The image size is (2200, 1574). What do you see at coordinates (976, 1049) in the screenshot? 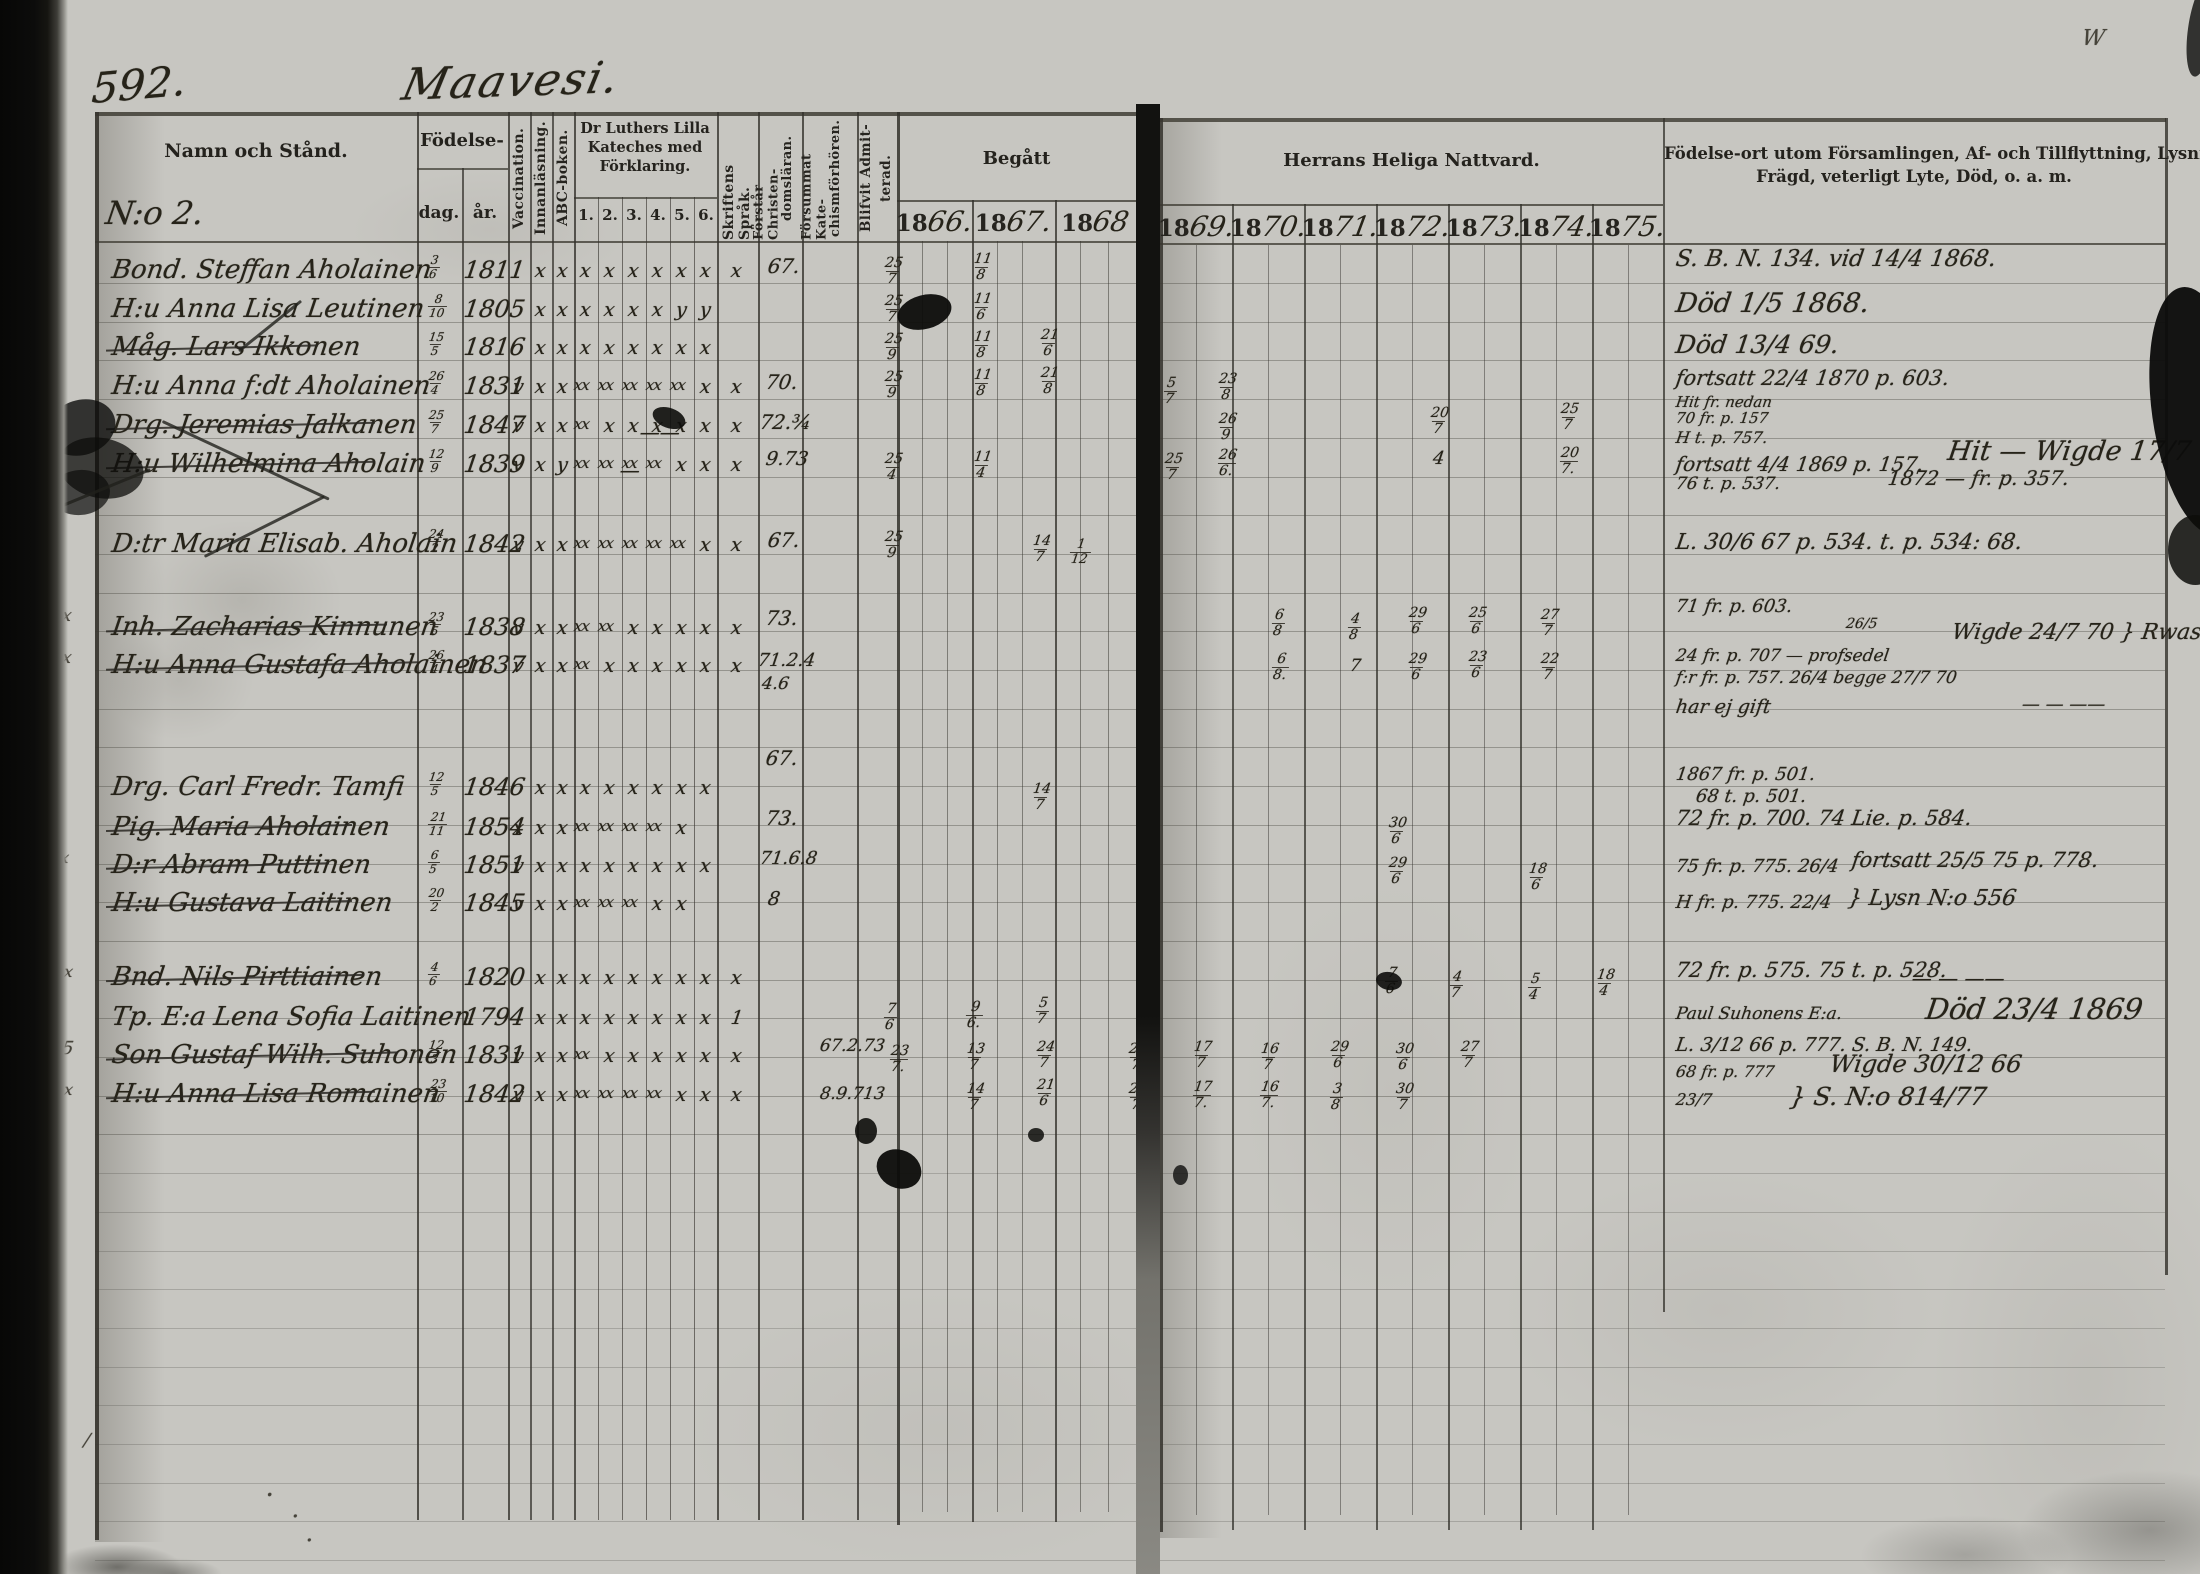
I see `fraction-numerator: 13` at bounding box center [976, 1049].